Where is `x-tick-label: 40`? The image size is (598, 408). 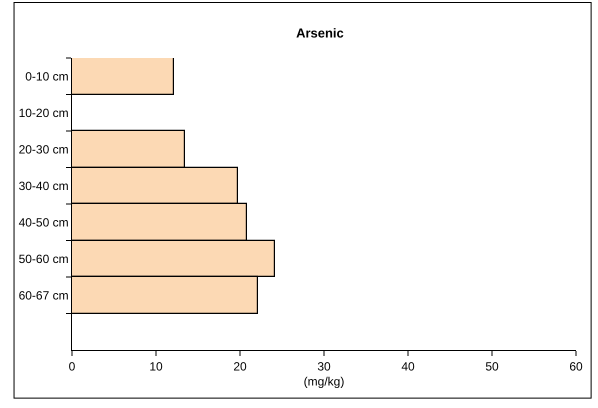 x-tick-label: 40 is located at coordinates (408, 366).